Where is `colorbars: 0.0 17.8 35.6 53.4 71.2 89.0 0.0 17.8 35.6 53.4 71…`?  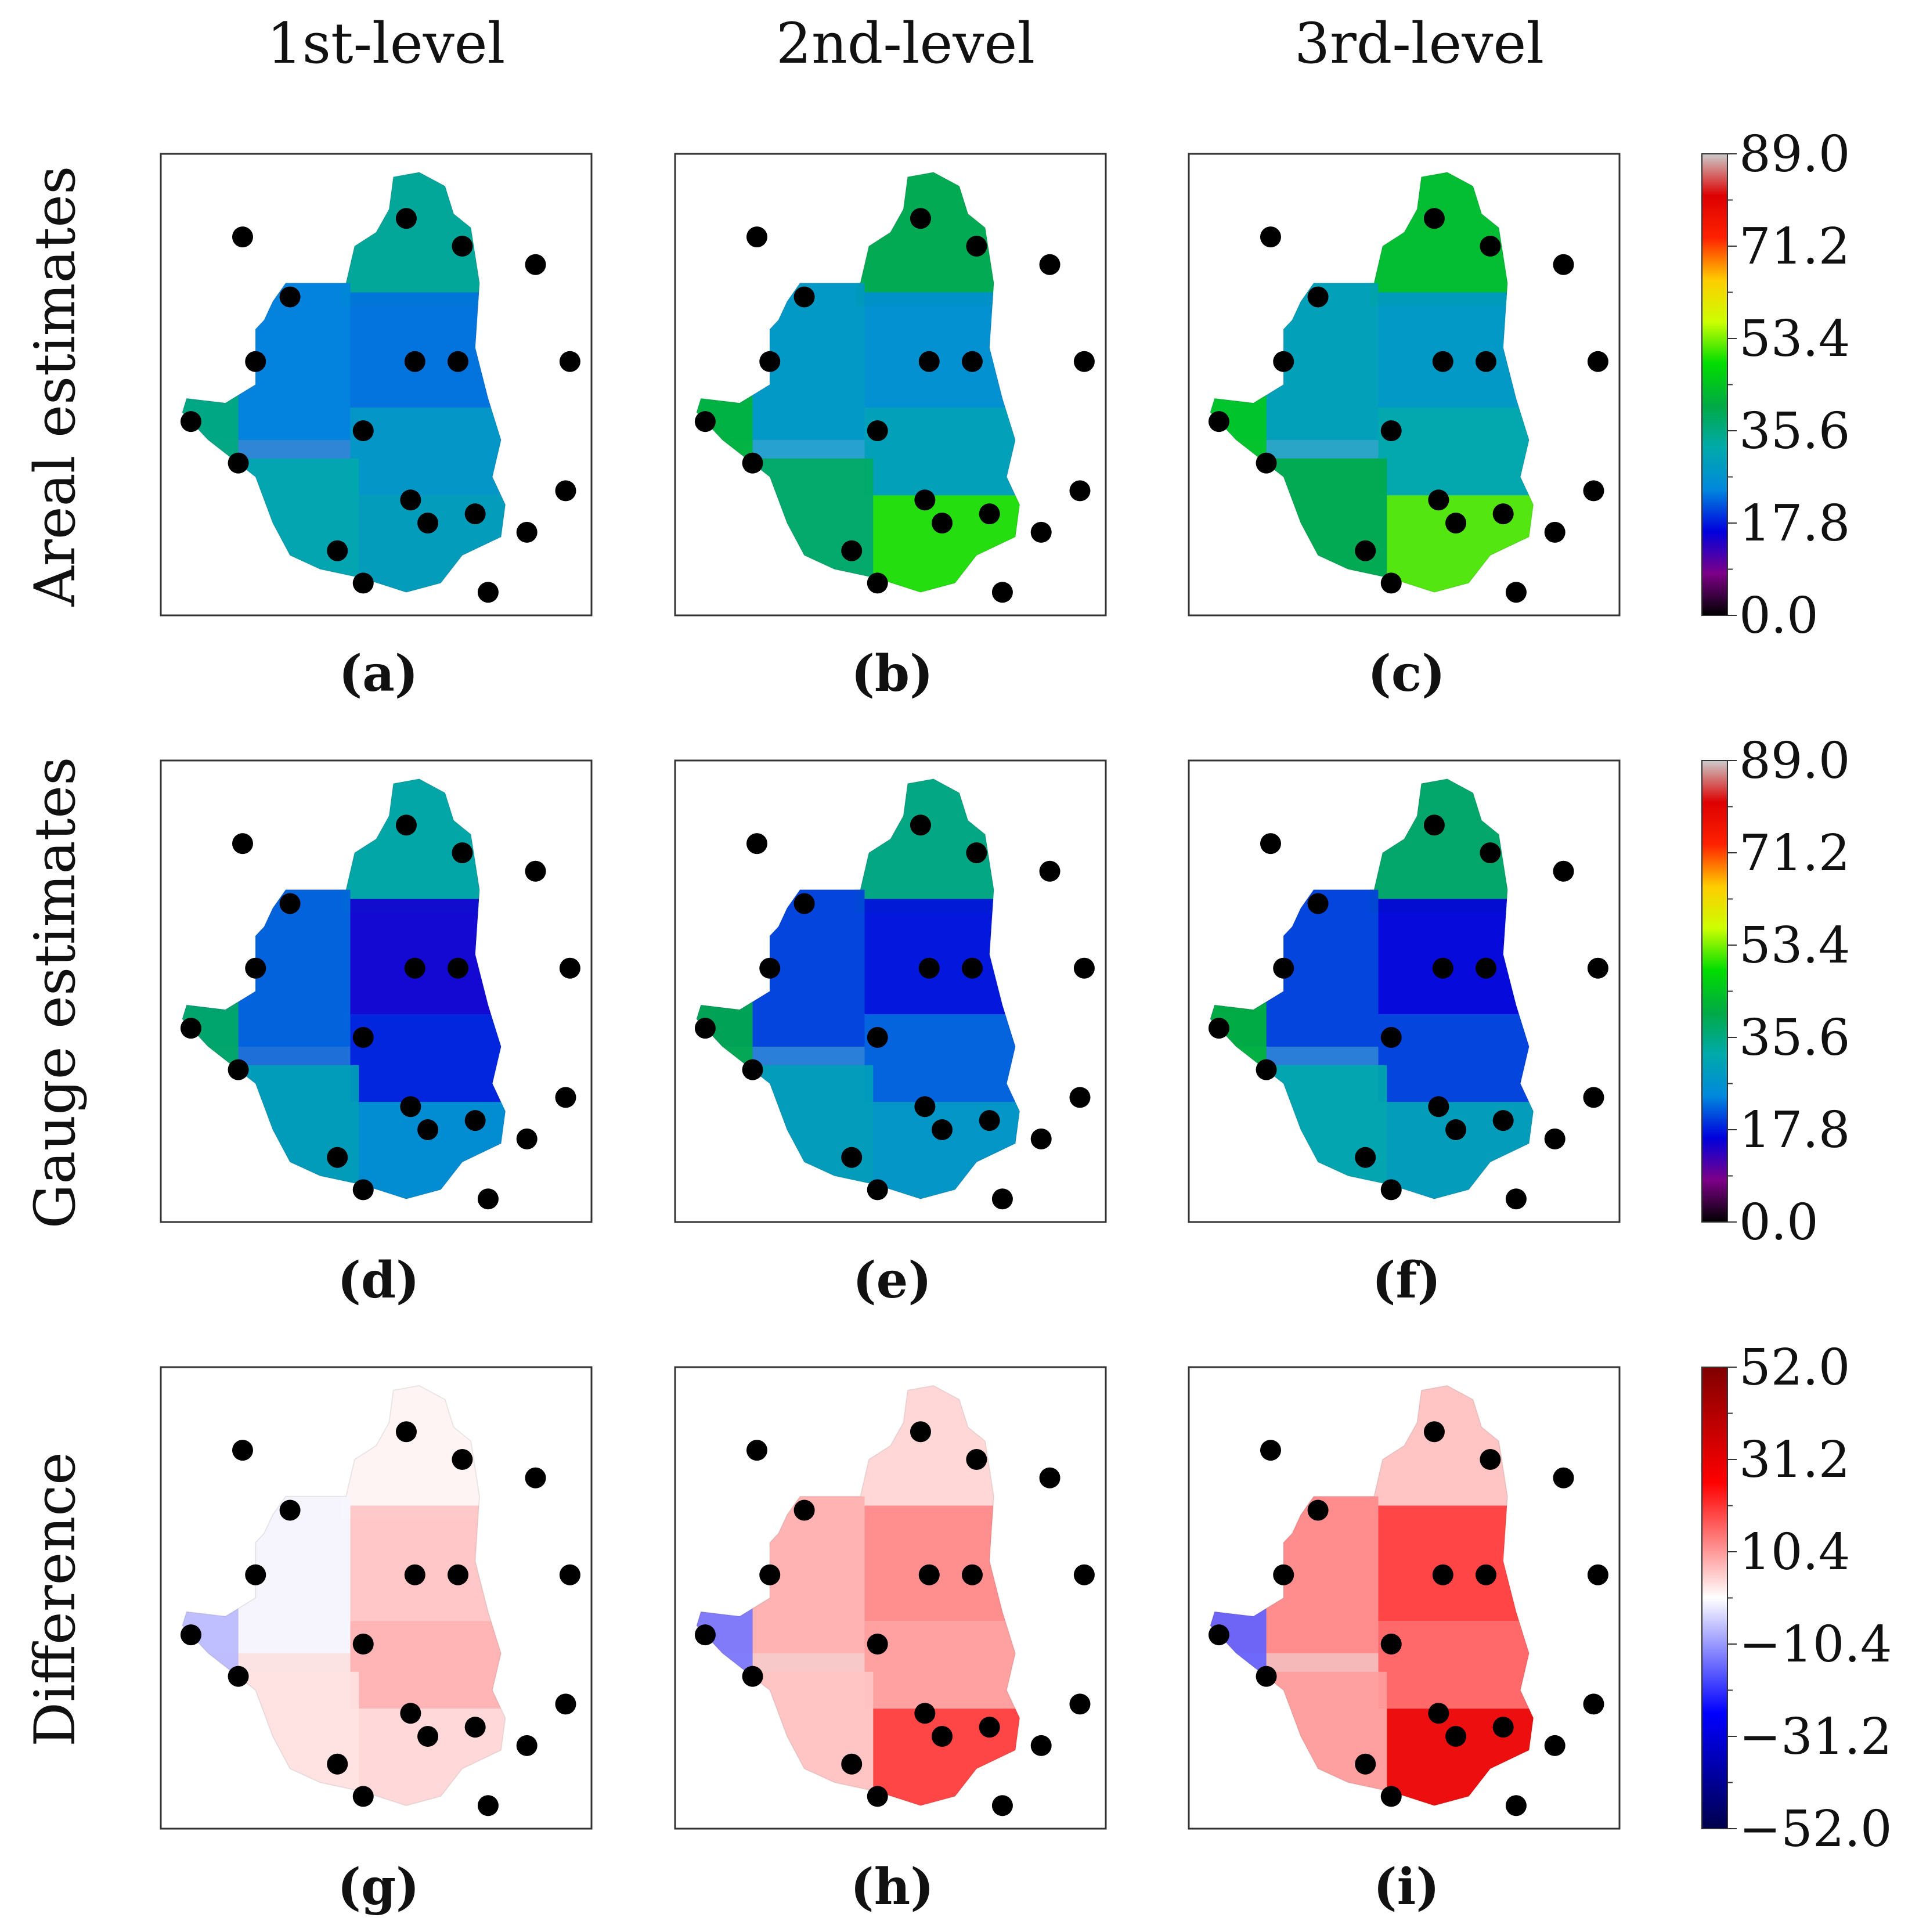
colorbars: 0.0 17.8 35.6 53.4 71.2 89.0 0.0 17.8 35.6 53.4 71… is located at coordinates (1796, 991).